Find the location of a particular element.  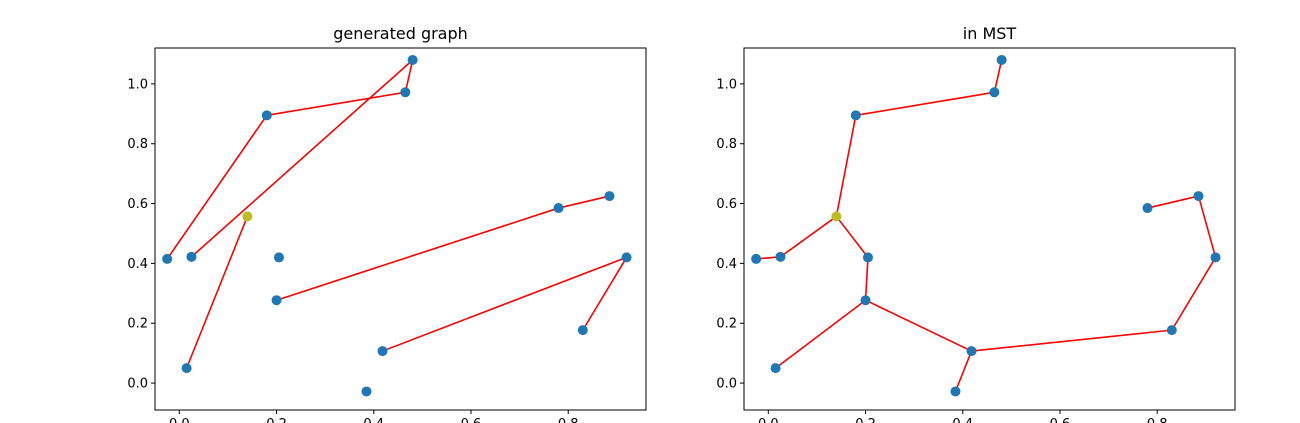

chart-title: generated graph is located at coordinates (400, 33).